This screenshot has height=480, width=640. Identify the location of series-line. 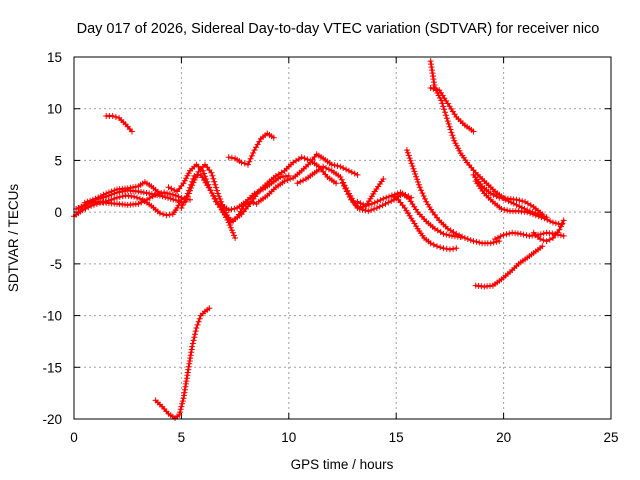
(221, 193).